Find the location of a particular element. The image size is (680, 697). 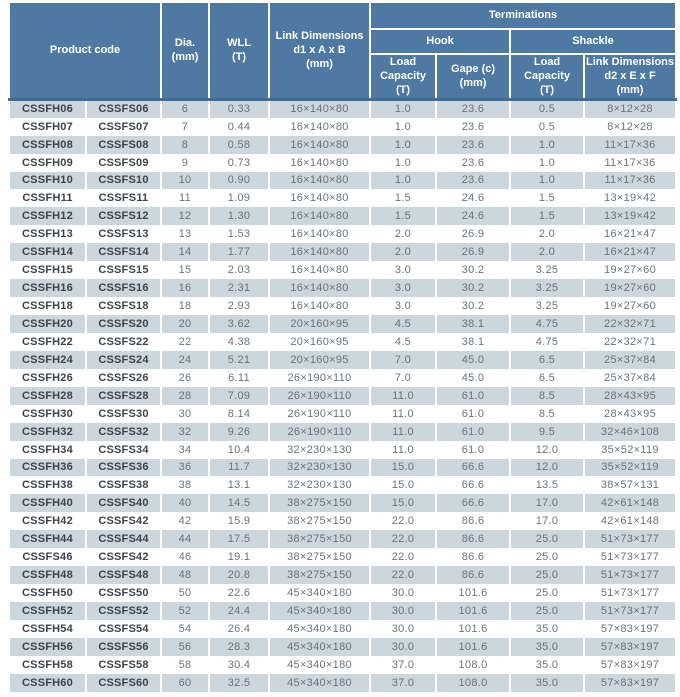

cell-product-code-shackle: CSSFS20 is located at coordinates (123, 324).